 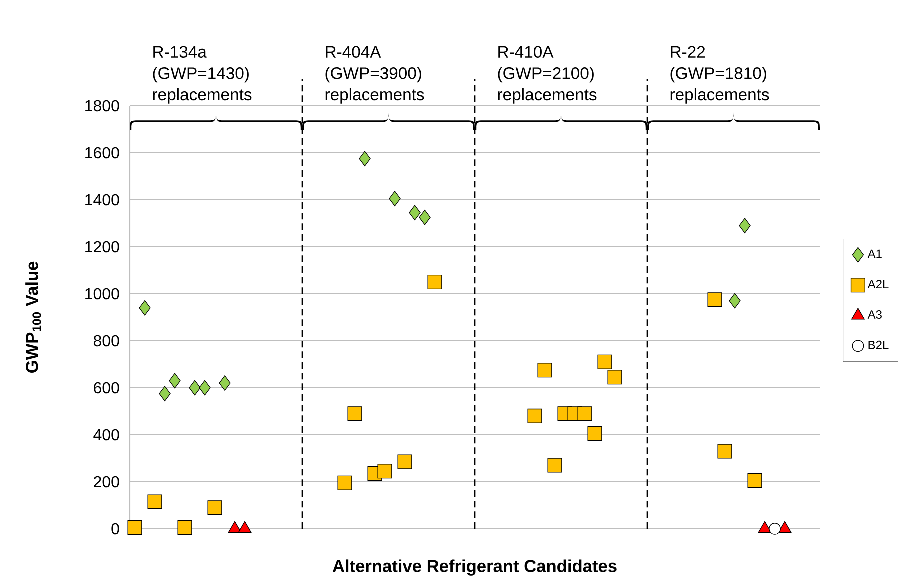 I want to click on legend-label: A1, so click(x=875, y=254).